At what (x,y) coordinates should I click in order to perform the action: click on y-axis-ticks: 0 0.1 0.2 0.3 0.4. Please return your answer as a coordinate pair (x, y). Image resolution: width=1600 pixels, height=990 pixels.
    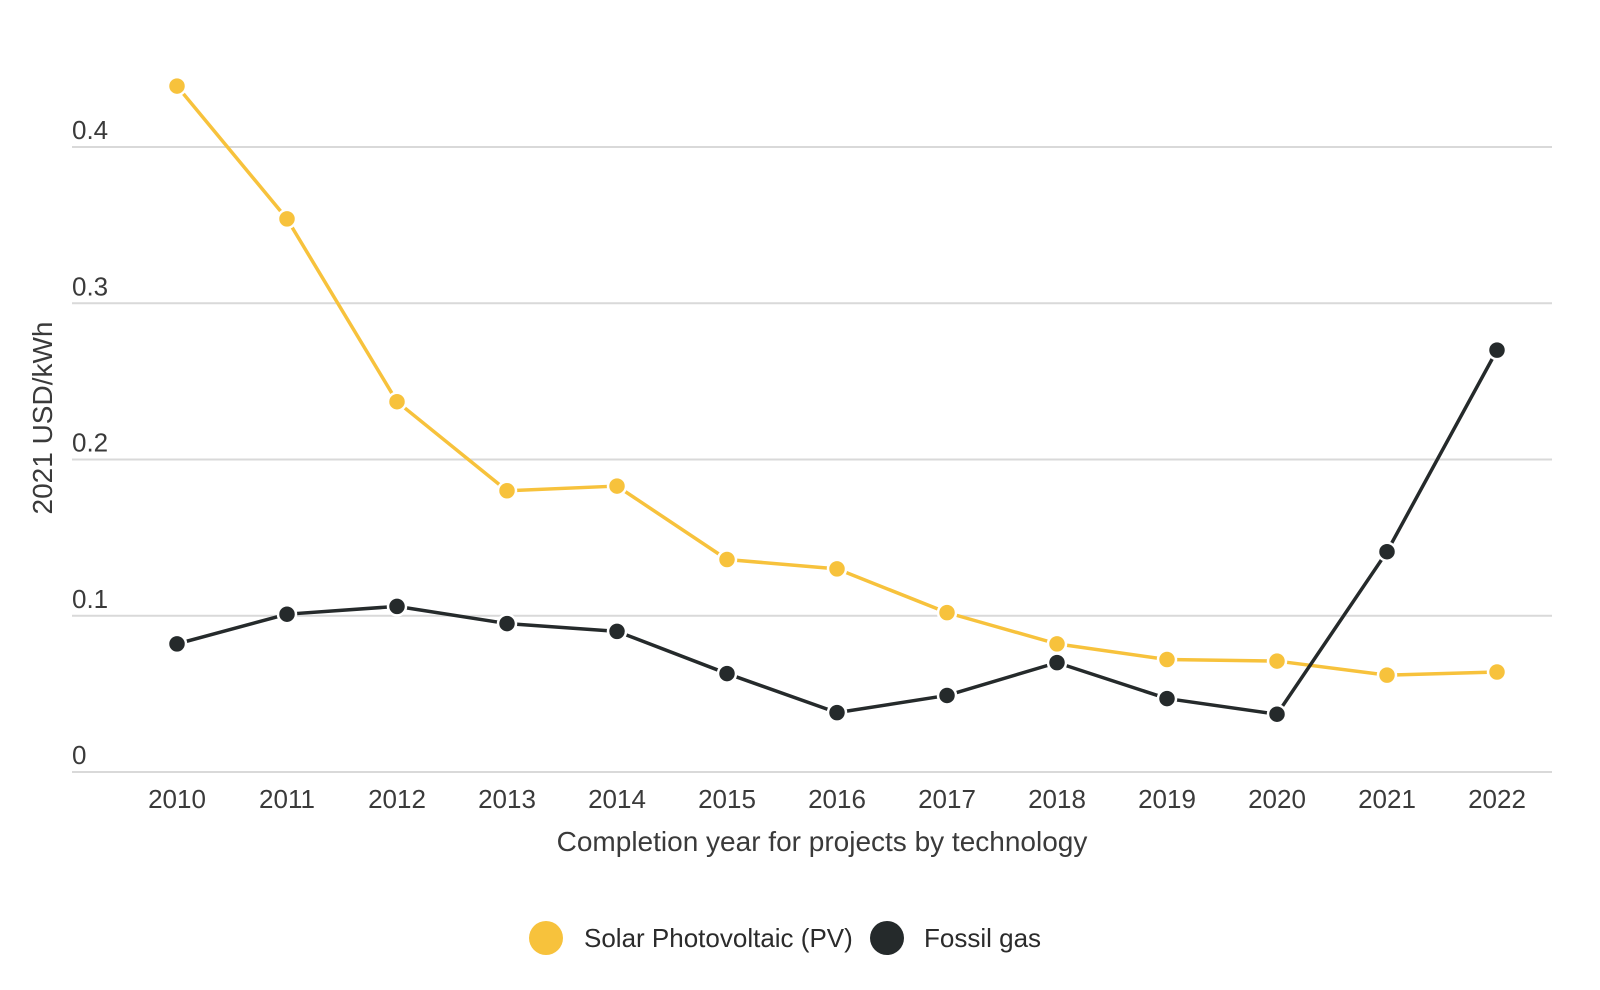
    Looking at the image, I should click on (90, 442).